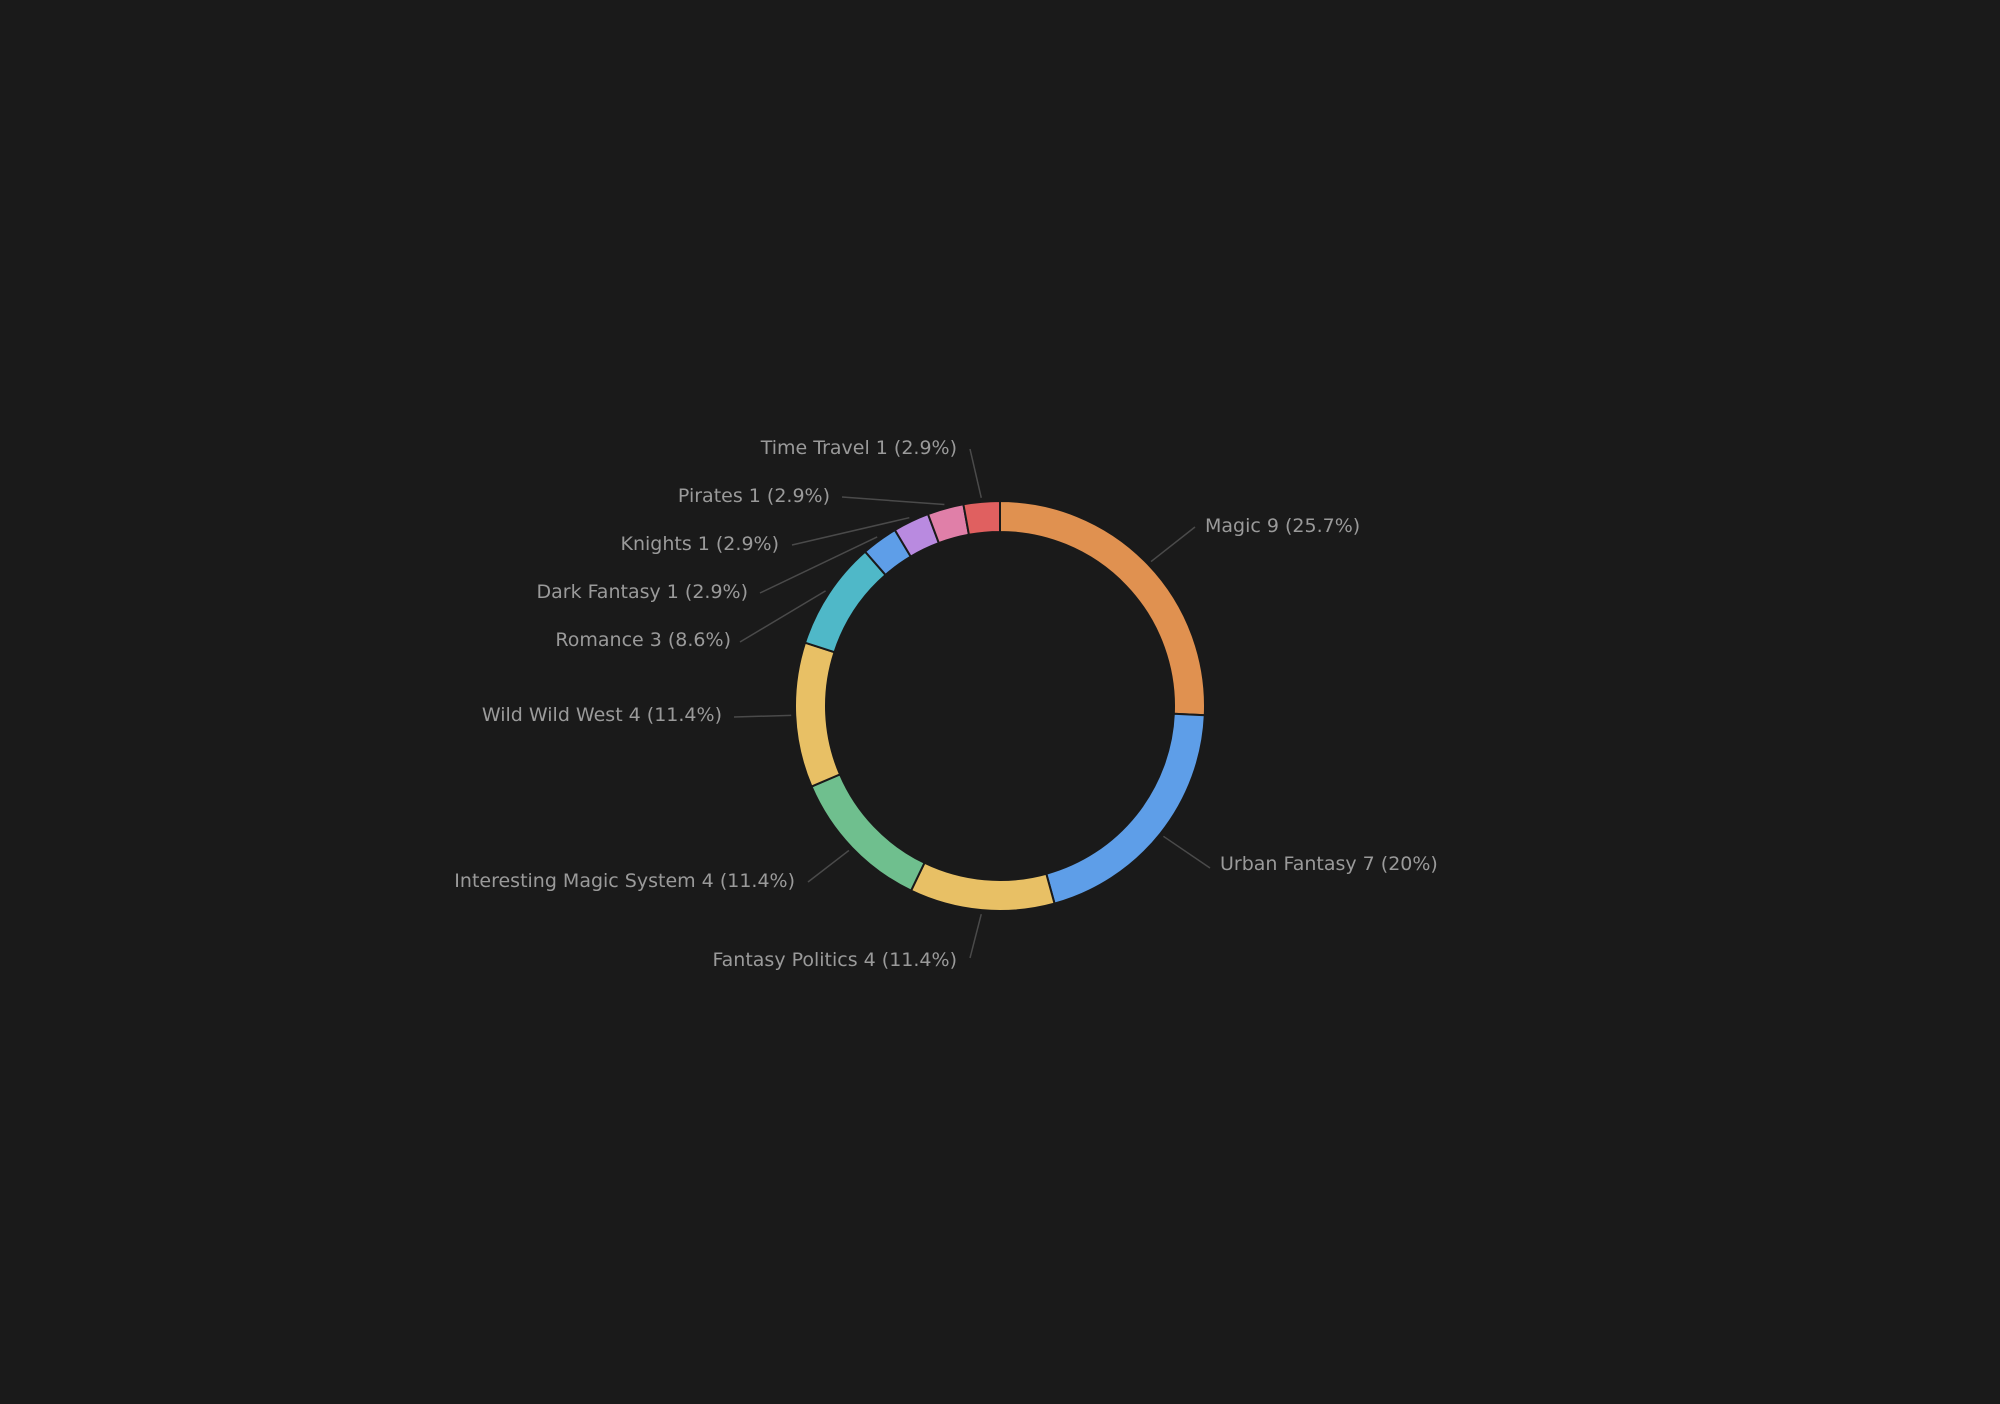 The width and height of the screenshot is (2000, 1404). Describe the element at coordinates (1282, 526) in the screenshot. I see `slice-label-magic: Magic 9 (25.7%)` at that location.